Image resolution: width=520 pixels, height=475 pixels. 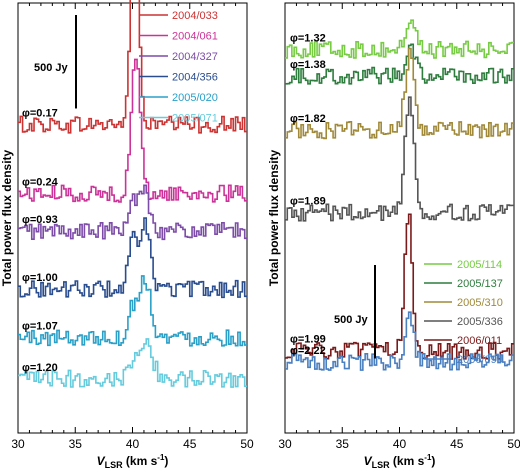 I want to click on legend-entry-2005-071: 2005/071, so click(x=195, y=119).